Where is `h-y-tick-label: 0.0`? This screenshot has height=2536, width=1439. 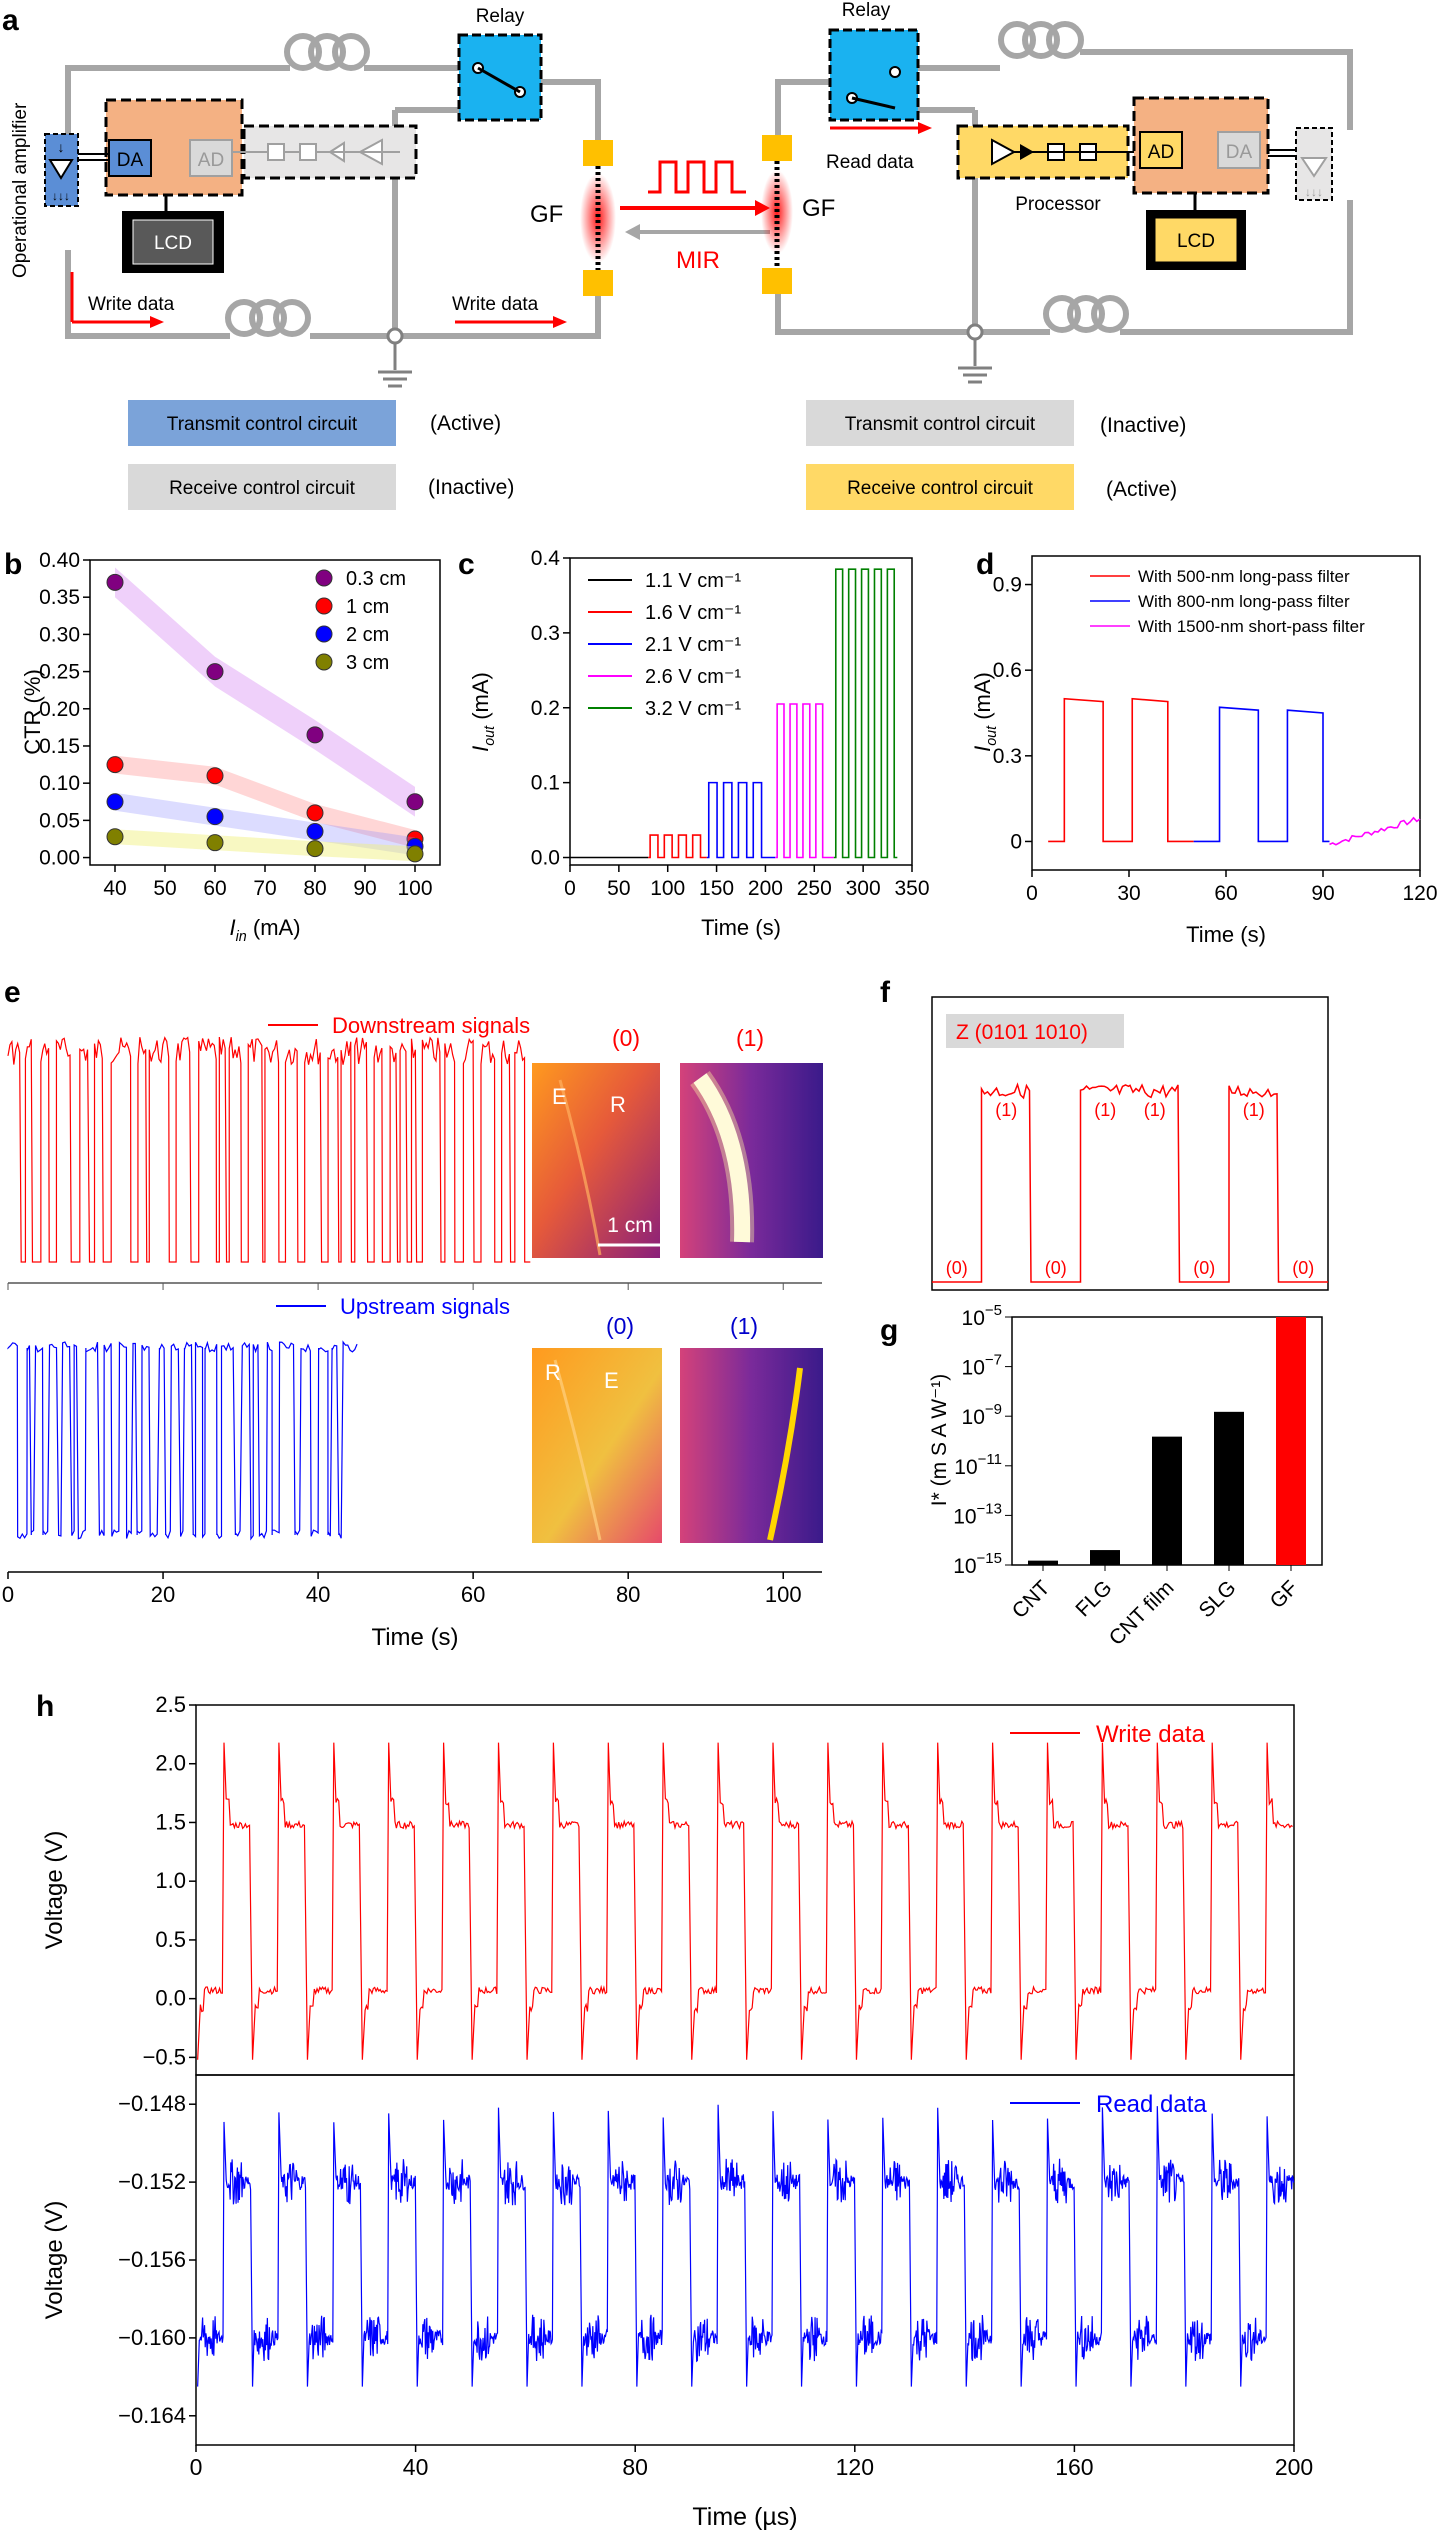 h-y-tick-label: 0.0 is located at coordinates (170, 1998).